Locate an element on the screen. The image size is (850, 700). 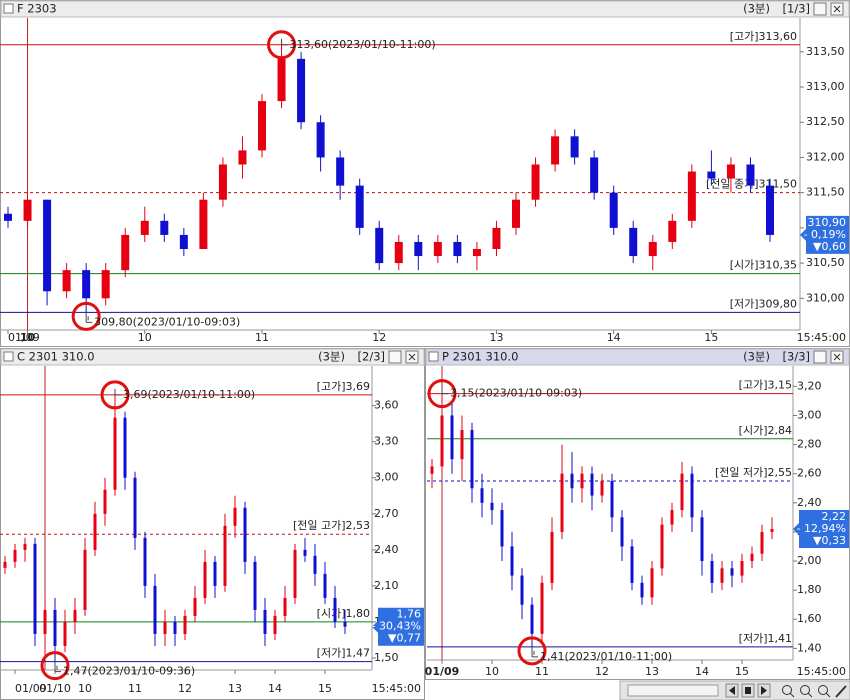
y-tick-label: 2,40 is located at coordinates (809, 502).